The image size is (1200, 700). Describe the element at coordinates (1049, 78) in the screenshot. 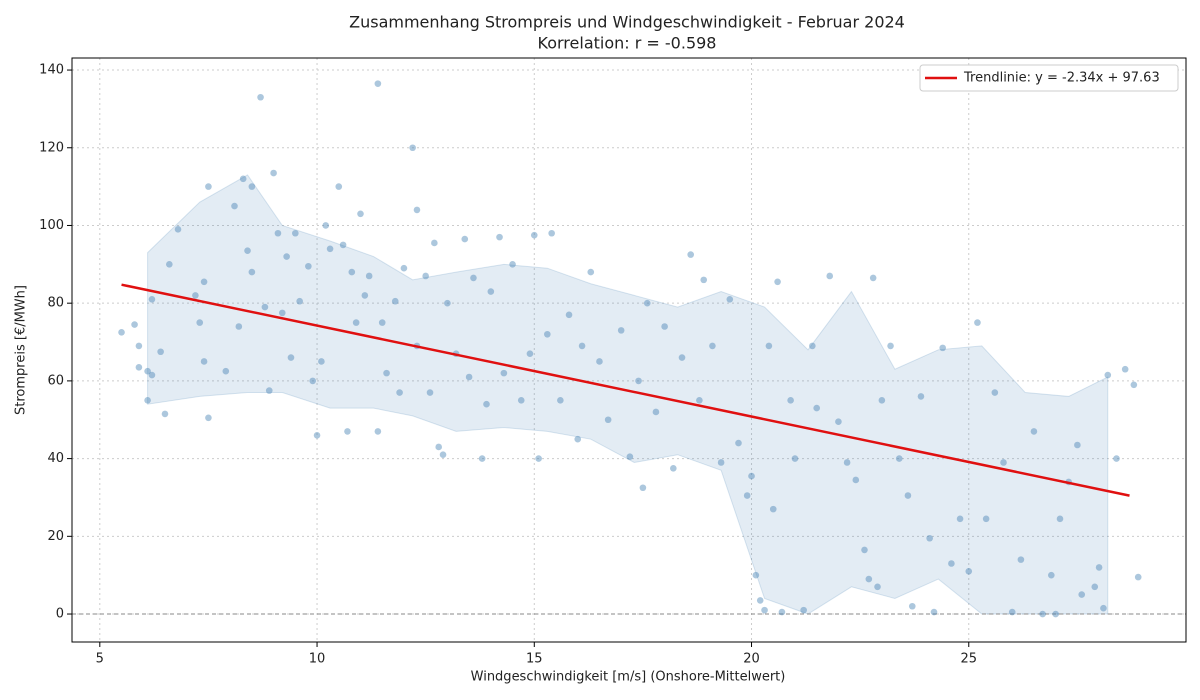

I see `legend-box` at that location.